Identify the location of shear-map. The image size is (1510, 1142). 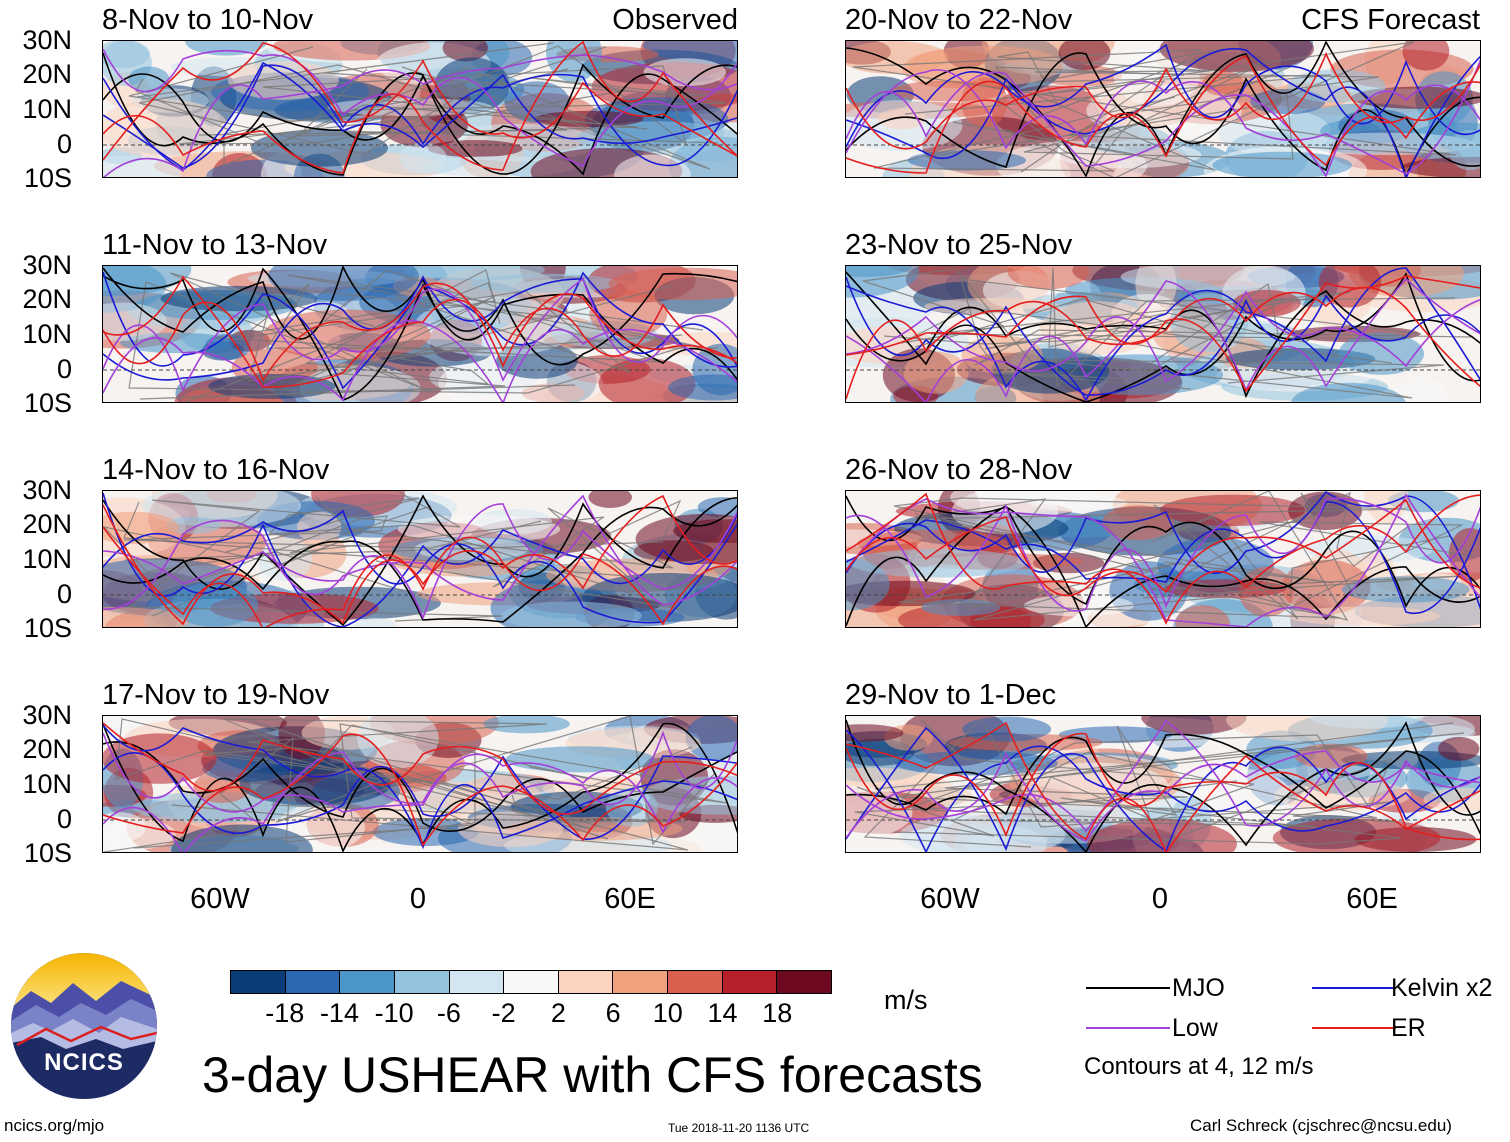
(420, 334).